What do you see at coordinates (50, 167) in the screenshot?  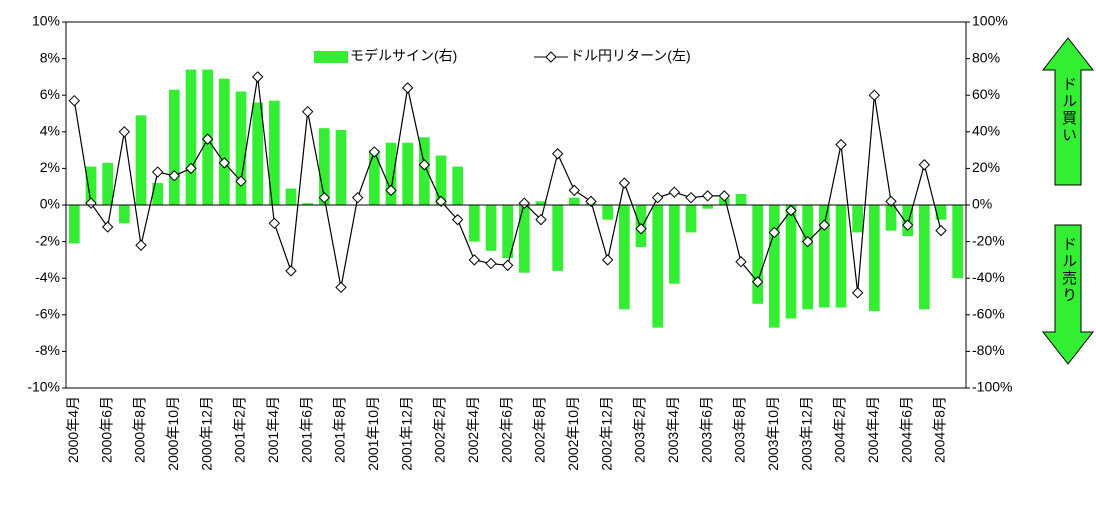 I see `y-tick-label: 2%` at bounding box center [50, 167].